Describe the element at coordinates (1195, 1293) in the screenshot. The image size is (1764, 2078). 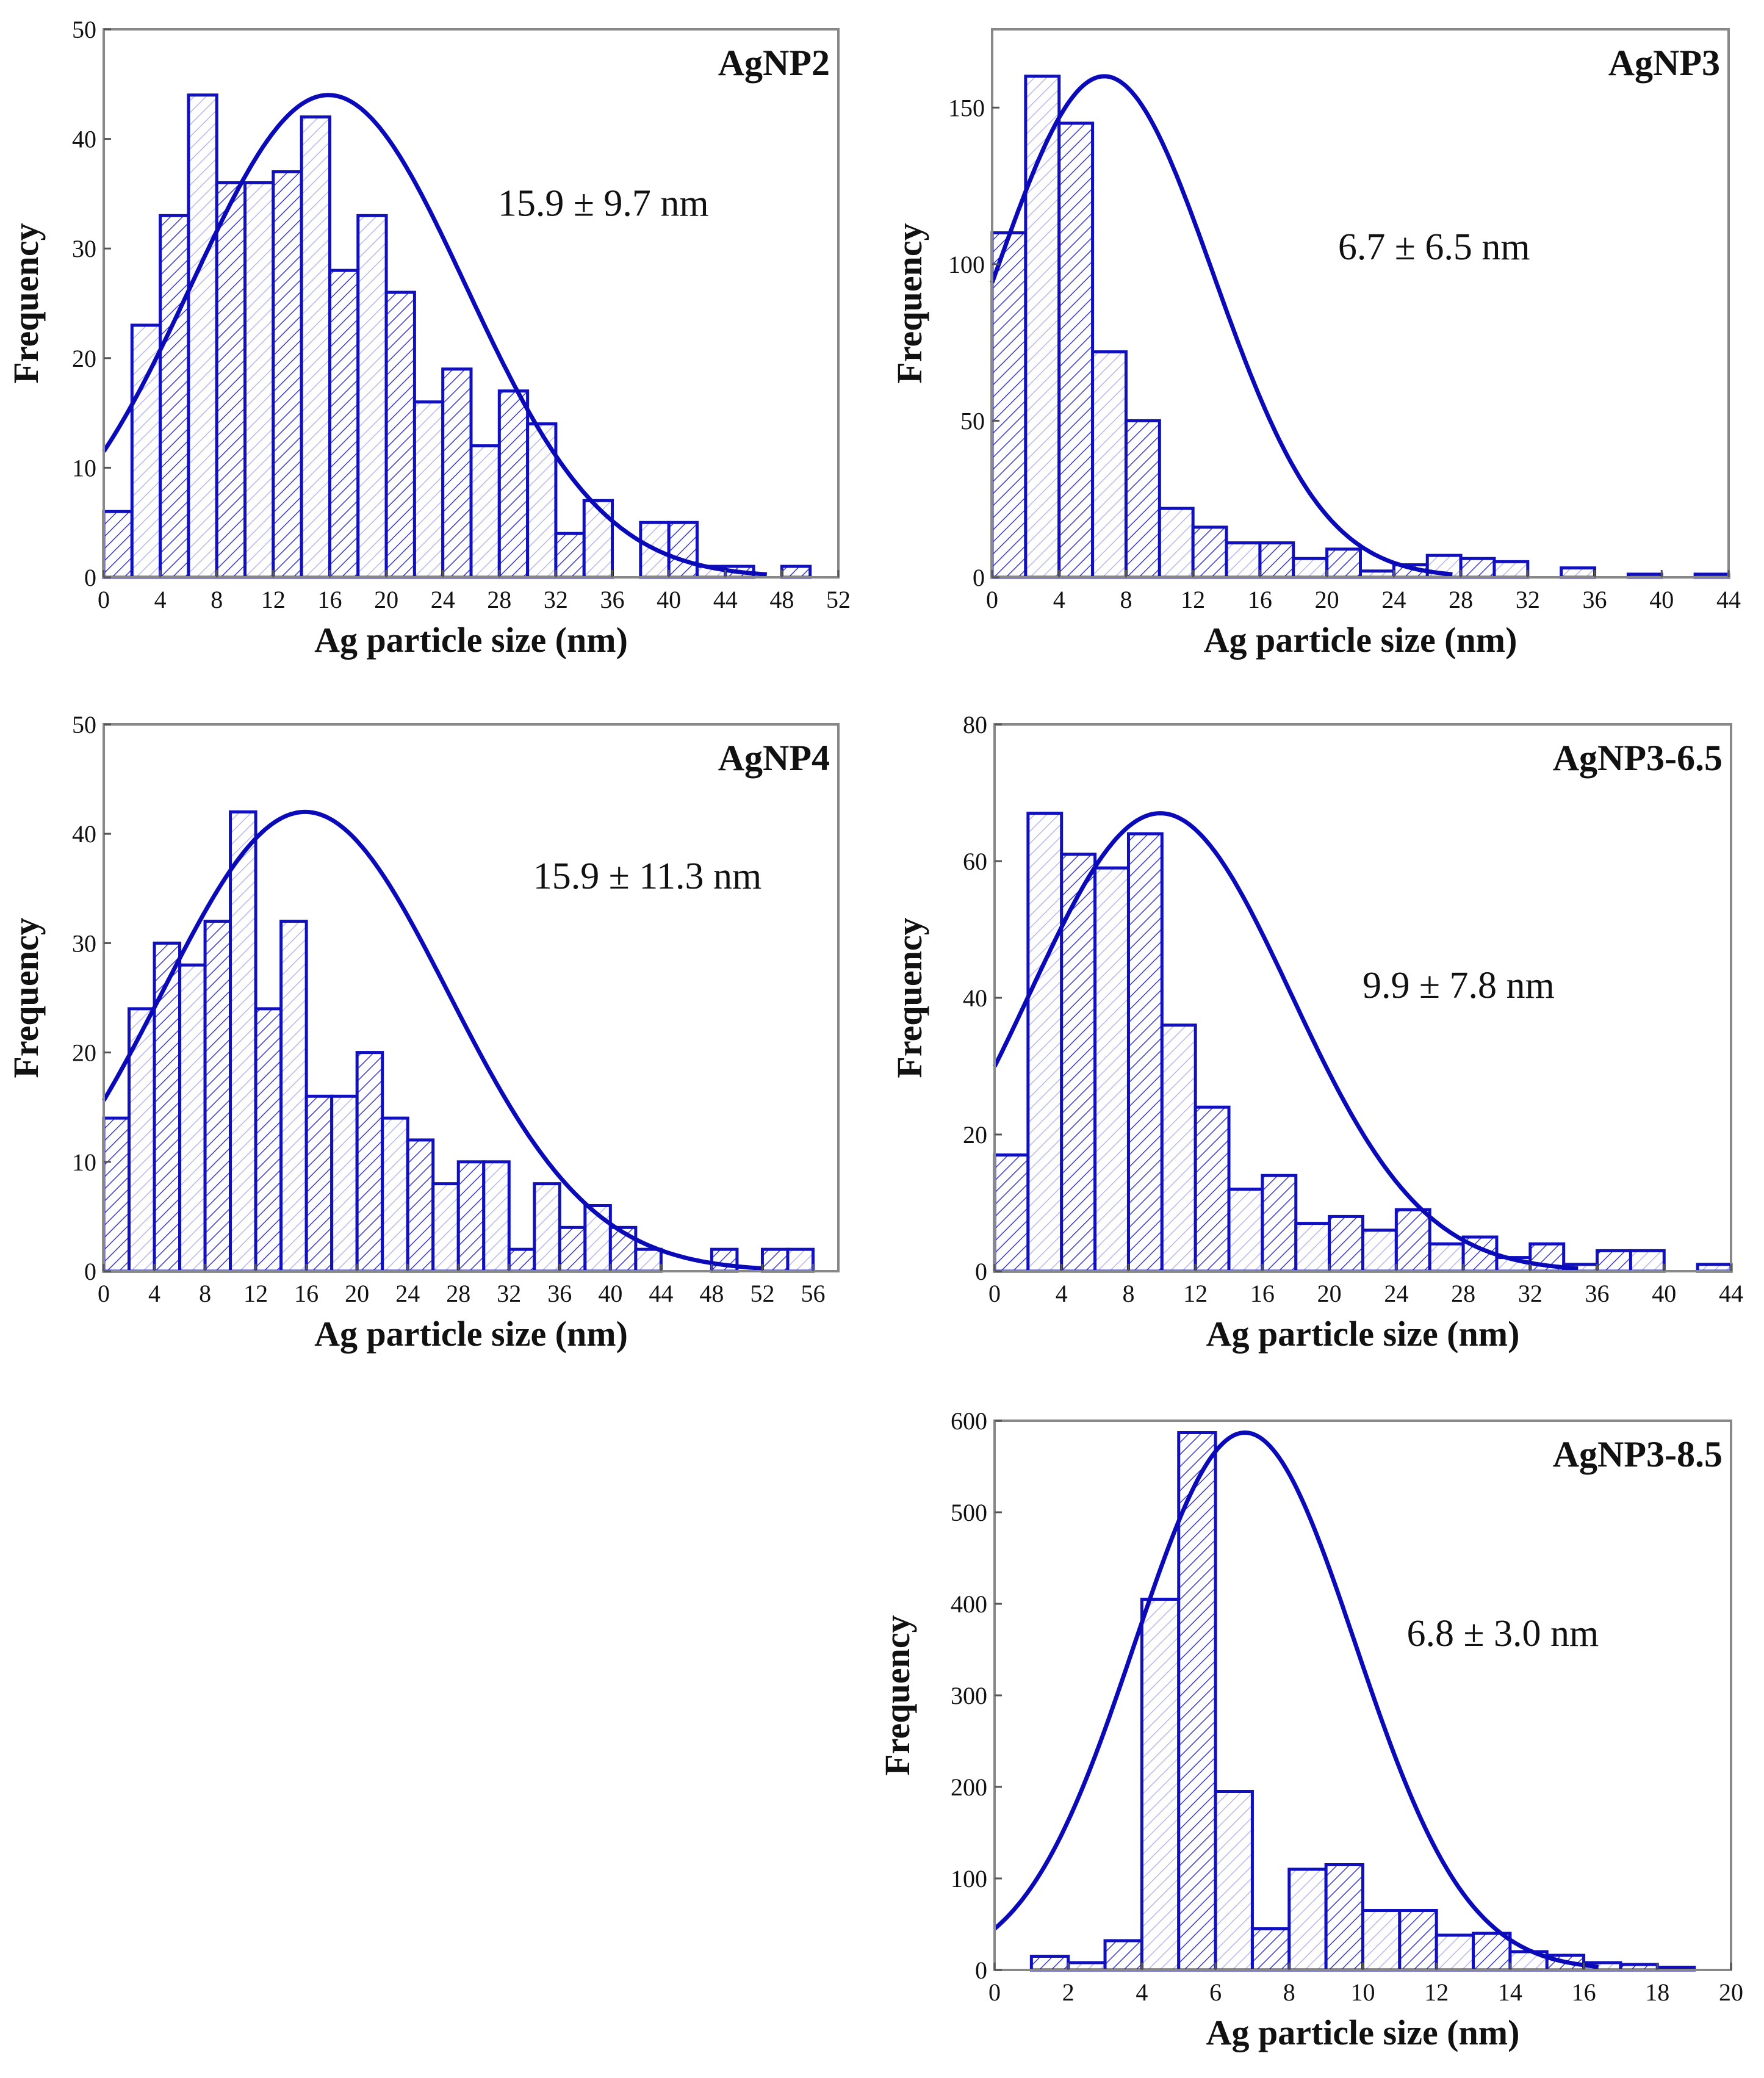
I see `x-tick-label: 12` at that location.